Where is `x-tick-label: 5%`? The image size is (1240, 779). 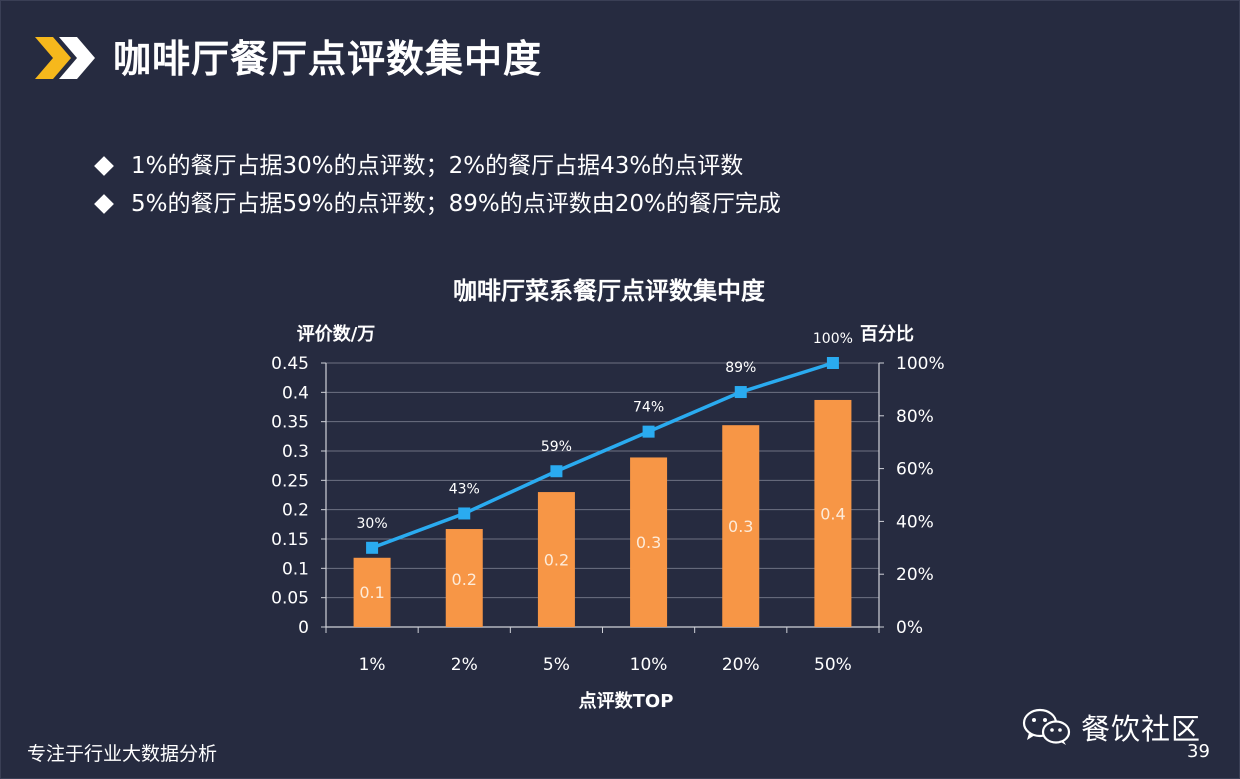 x-tick-label: 5% is located at coordinates (556, 665).